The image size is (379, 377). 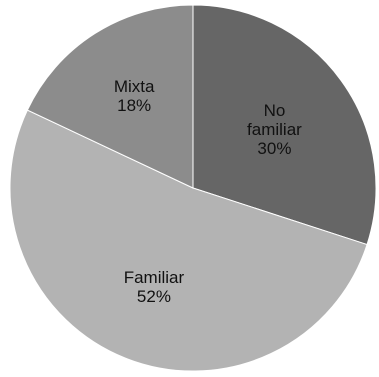 What do you see at coordinates (154, 296) in the screenshot?
I see `slice-percent-label: 52%` at bounding box center [154, 296].